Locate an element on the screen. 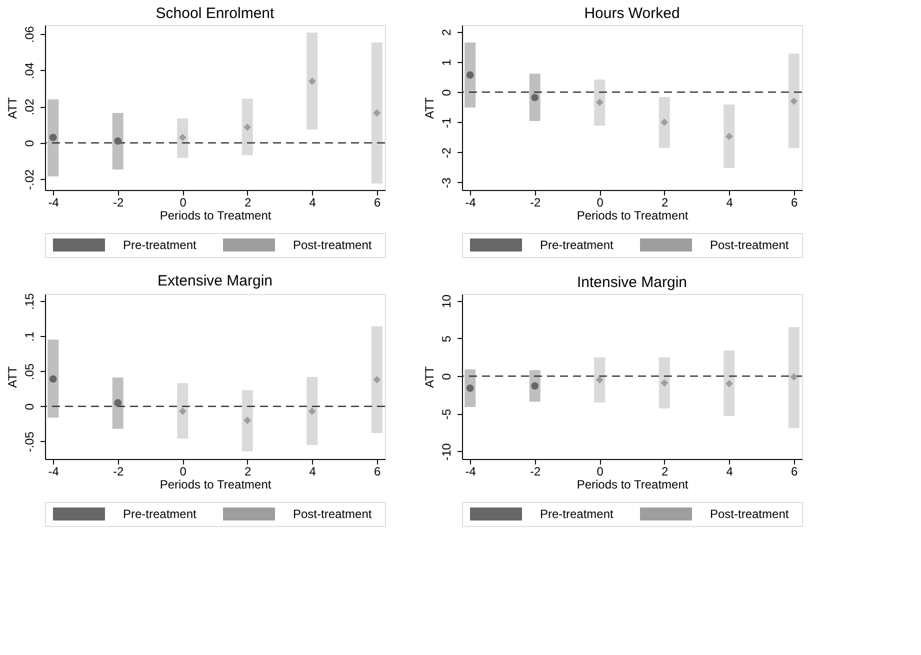  chart-title: School Enrolment is located at coordinates (216, 13).